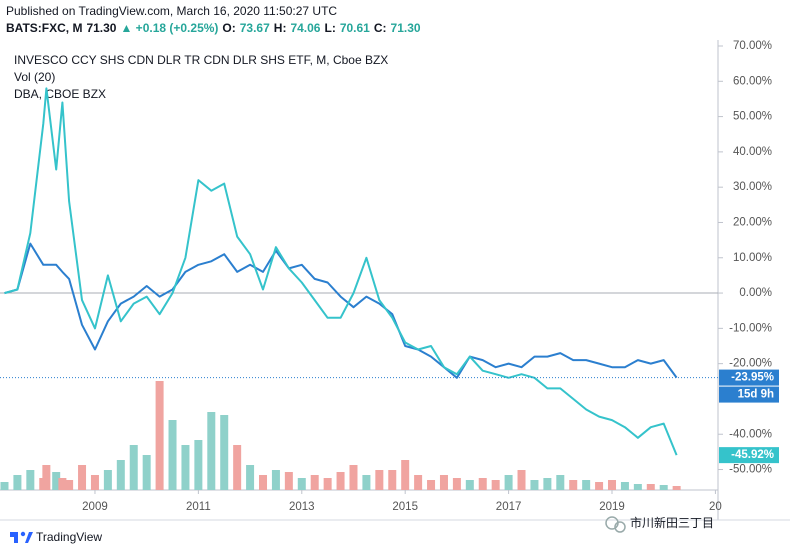 This screenshot has width=790, height=557. Describe the element at coordinates (329, 28) in the screenshot. I see `subtitle-part: L:` at that location.